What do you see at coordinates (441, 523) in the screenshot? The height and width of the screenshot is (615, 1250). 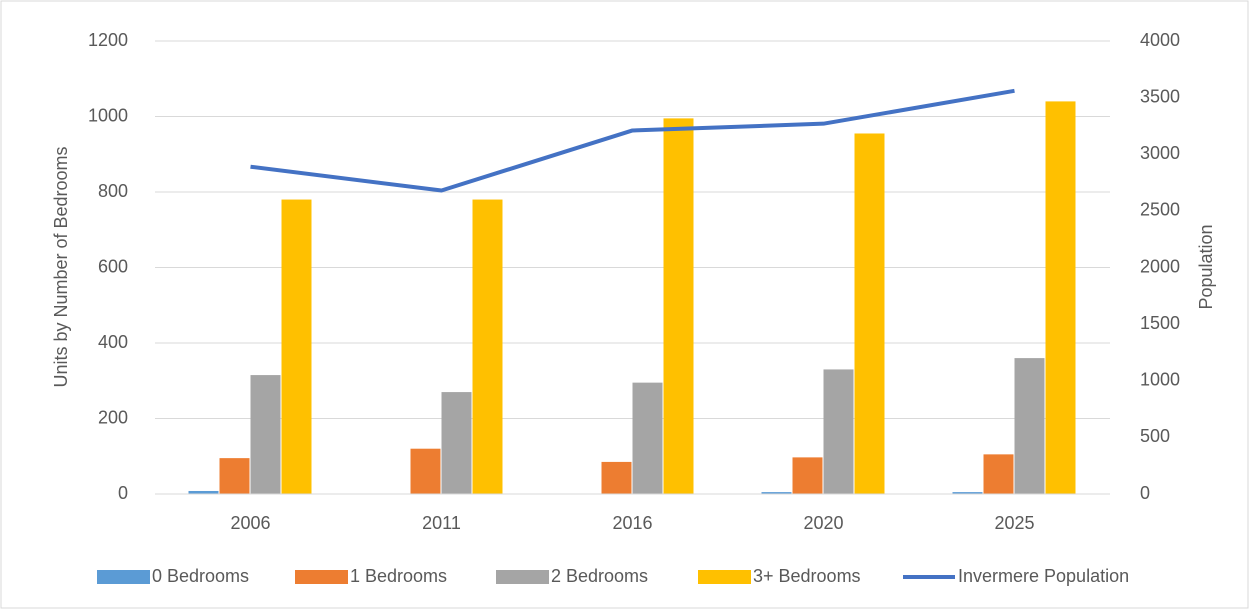 I see `x-tick-label: 2011` at bounding box center [441, 523].